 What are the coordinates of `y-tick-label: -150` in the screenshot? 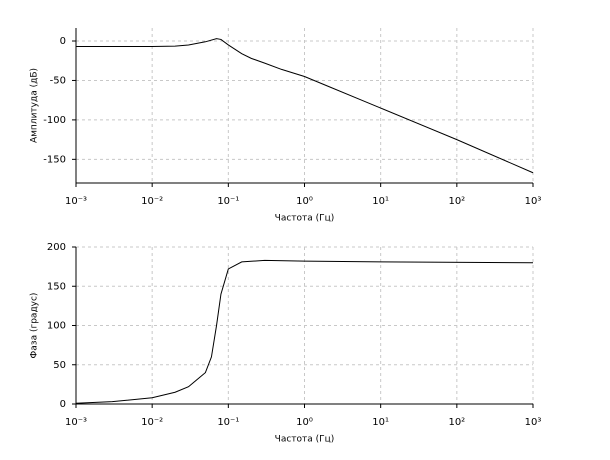 It's located at (54, 159).